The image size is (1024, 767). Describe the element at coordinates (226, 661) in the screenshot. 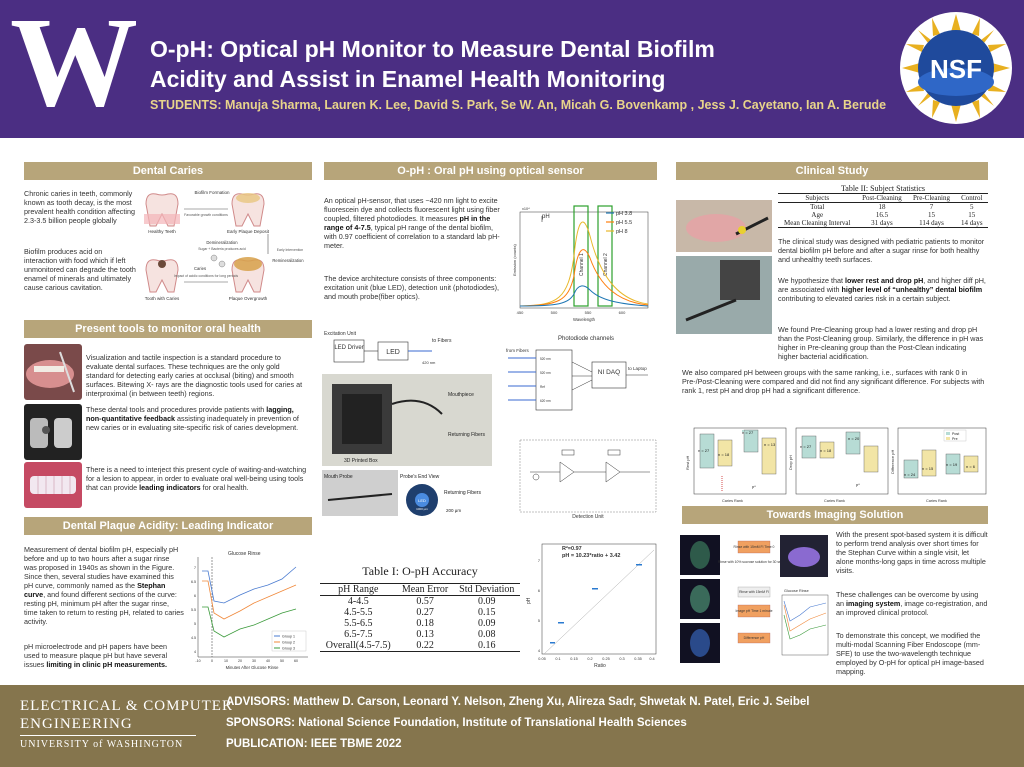

I see `svg-text: 10` at that location.